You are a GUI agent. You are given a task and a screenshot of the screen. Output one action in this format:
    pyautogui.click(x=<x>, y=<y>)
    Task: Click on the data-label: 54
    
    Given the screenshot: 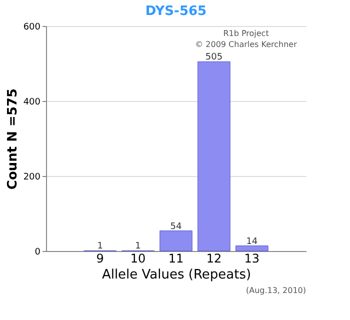 What is the action you would take?
    pyautogui.click(x=176, y=227)
    